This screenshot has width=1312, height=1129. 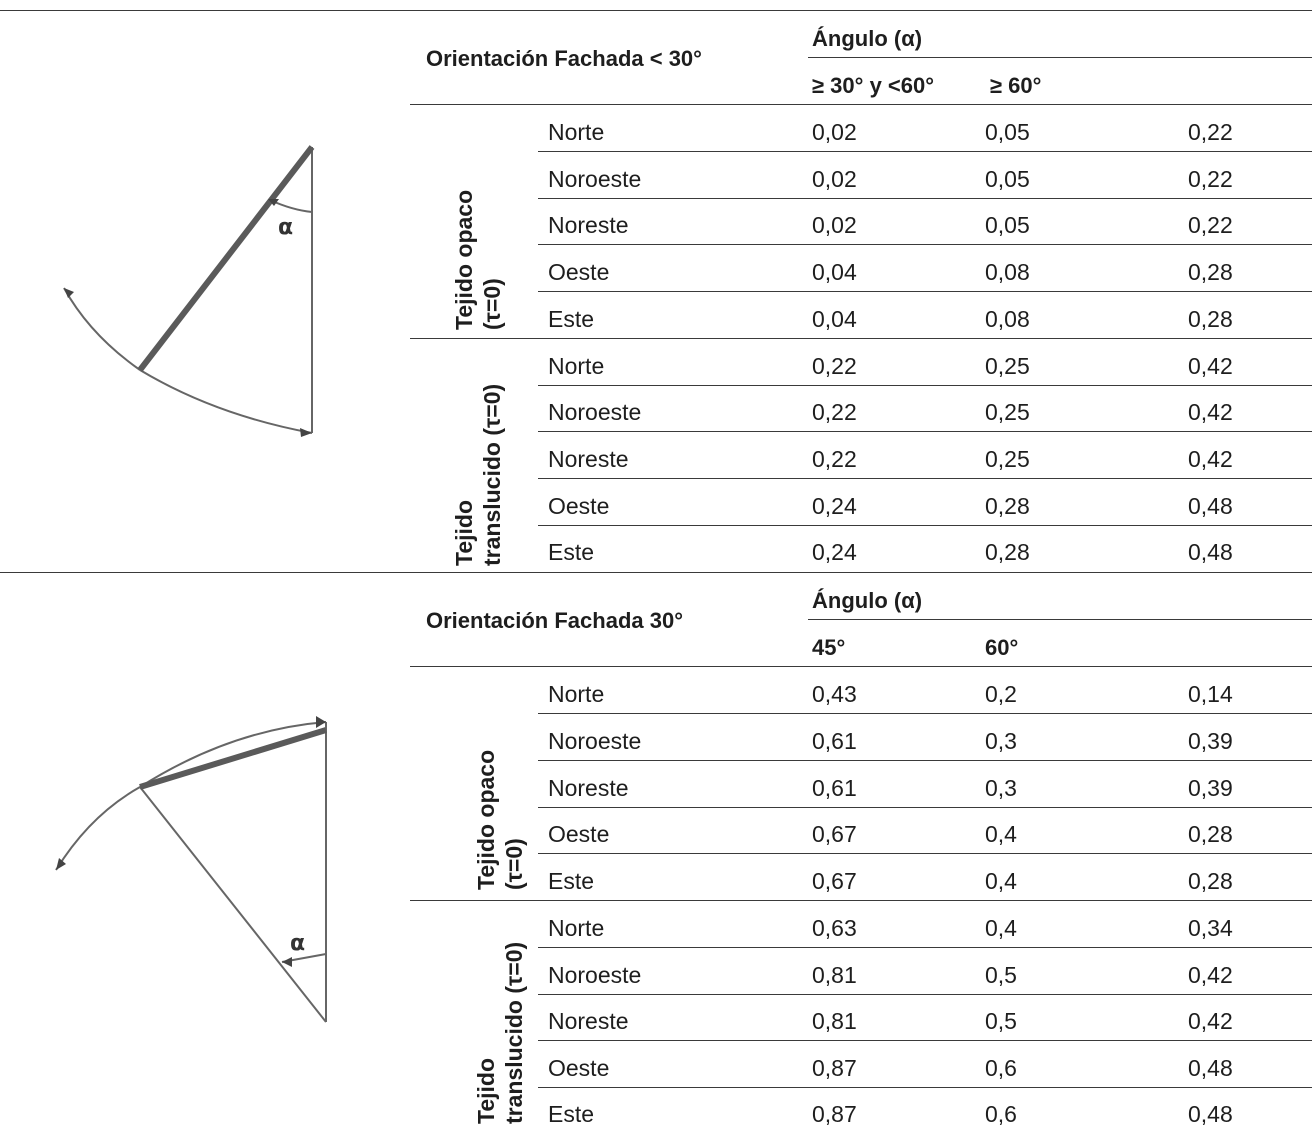 What do you see at coordinates (564, 58) in the screenshot?
I see `facade-orientation-header: Orientación Fachada < 30°` at bounding box center [564, 58].